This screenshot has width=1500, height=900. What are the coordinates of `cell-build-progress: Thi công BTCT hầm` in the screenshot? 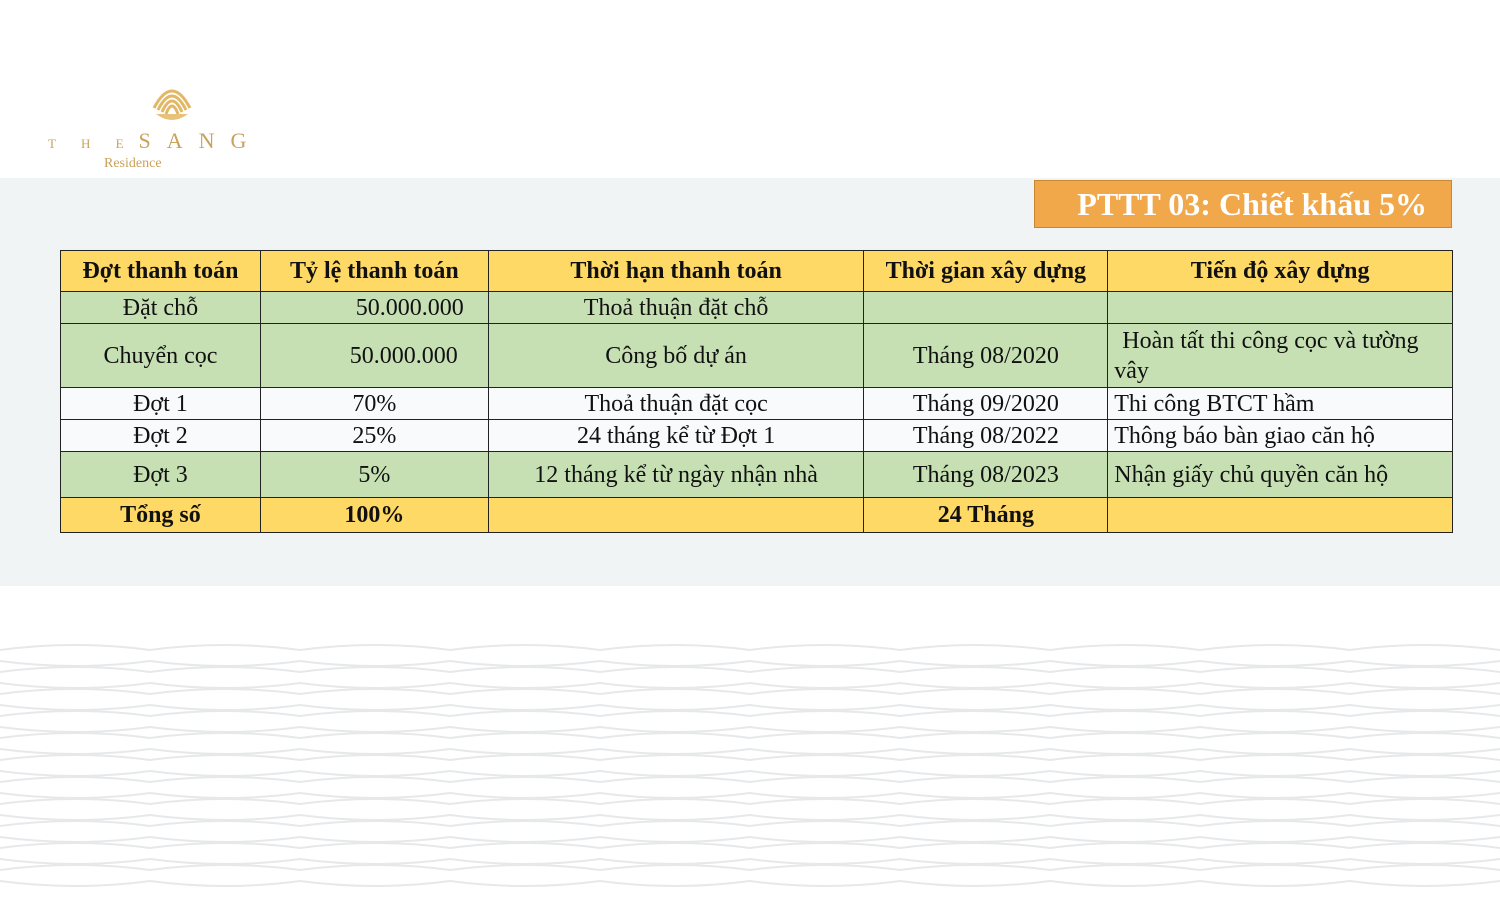 It's located at (1280, 403).